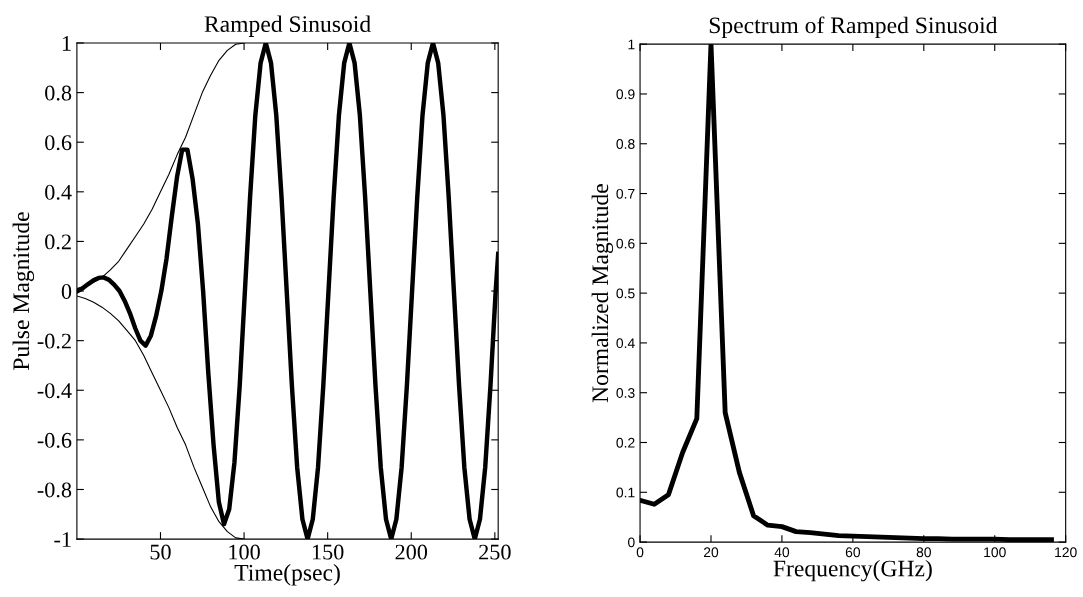 This screenshot has height=597, width=1083. What do you see at coordinates (411, 552) in the screenshot?
I see `x-tick-label: 200` at bounding box center [411, 552].